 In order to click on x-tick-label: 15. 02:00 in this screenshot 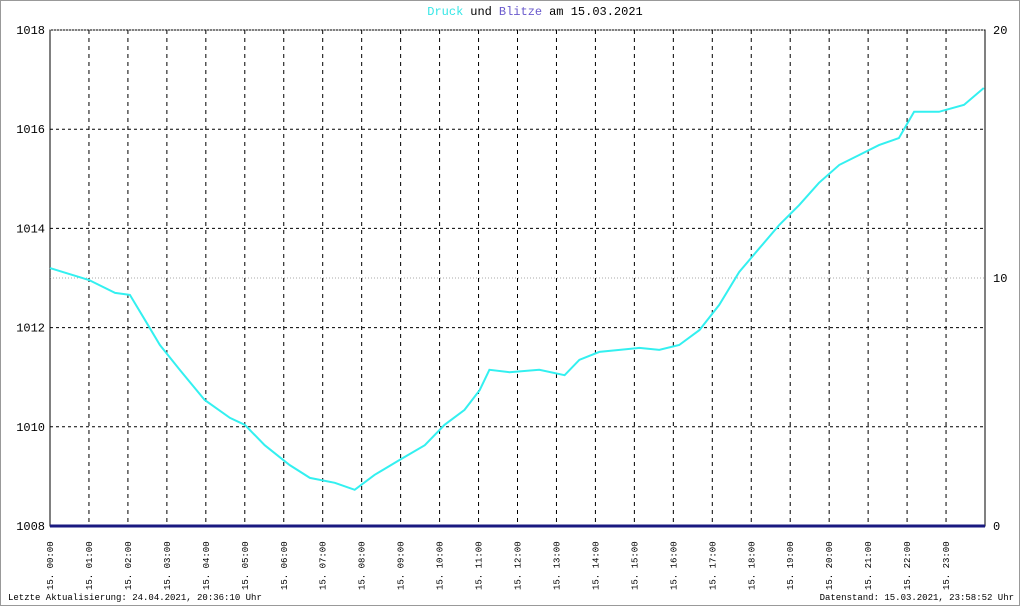, I will do `click(129, 565)`.